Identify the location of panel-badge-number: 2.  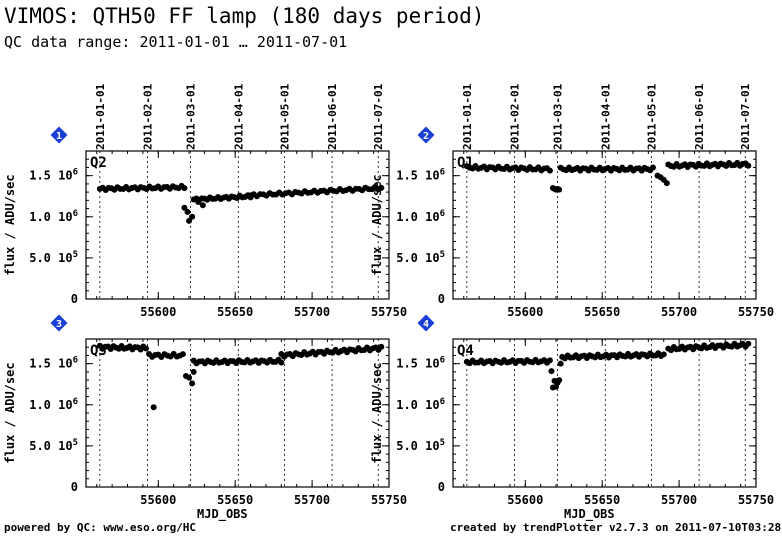
(426, 136).